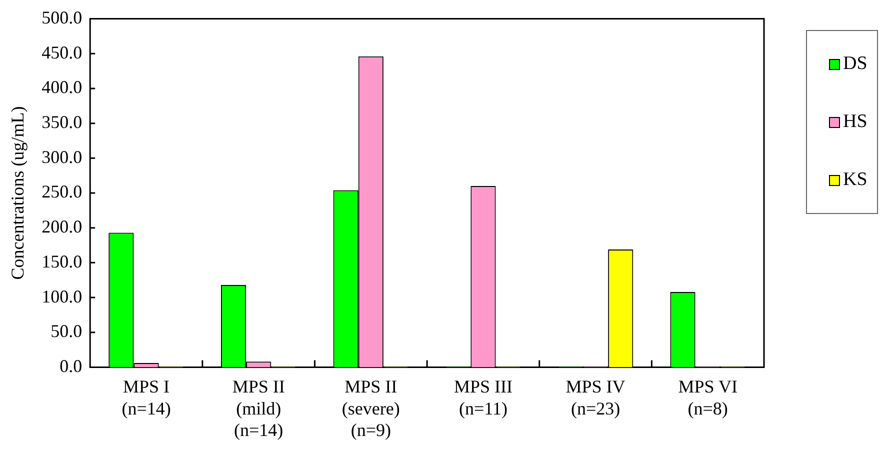  What do you see at coordinates (371, 408) in the screenshot?
I see `x-tick-label: MPS II (severe) (n=9)` at bounding box center [371, 408].